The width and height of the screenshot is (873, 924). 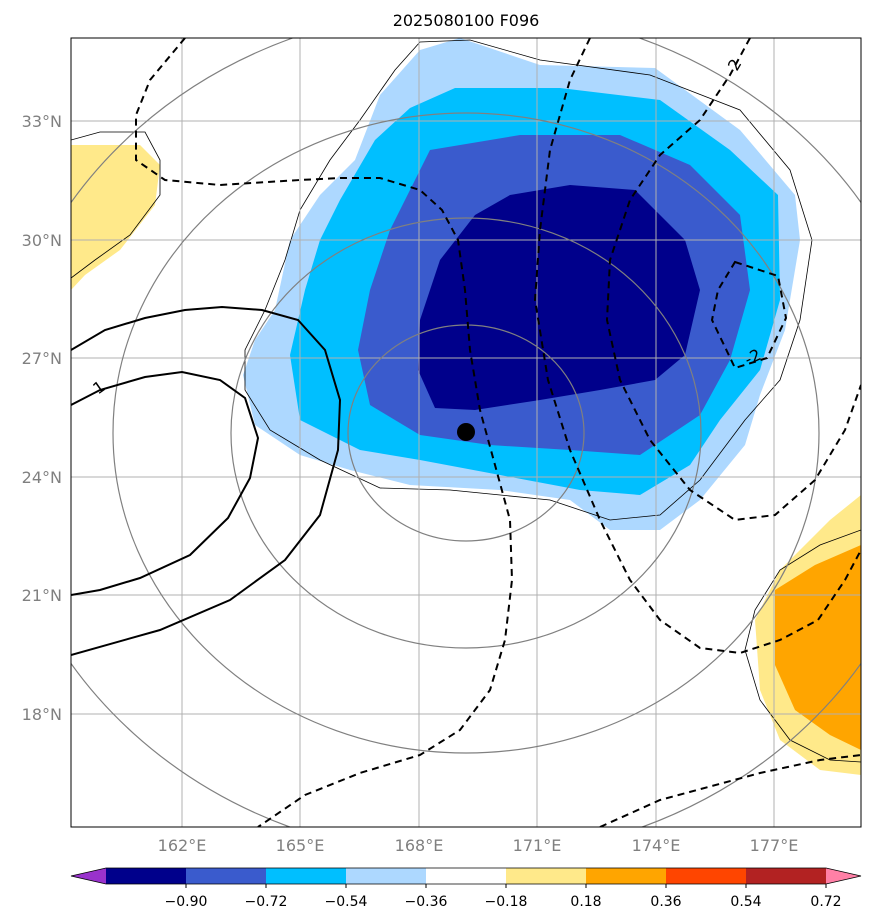 I want to click on map-title: 2025080100 F096, so click(x=466, y=20).